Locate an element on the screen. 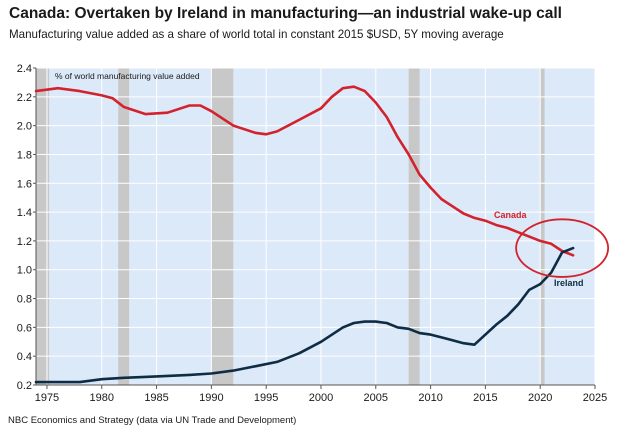 Image resolution: width=640 pixels, height=432 pixels. series-label-ireland: Ireland is located at coordinates (569, 283).